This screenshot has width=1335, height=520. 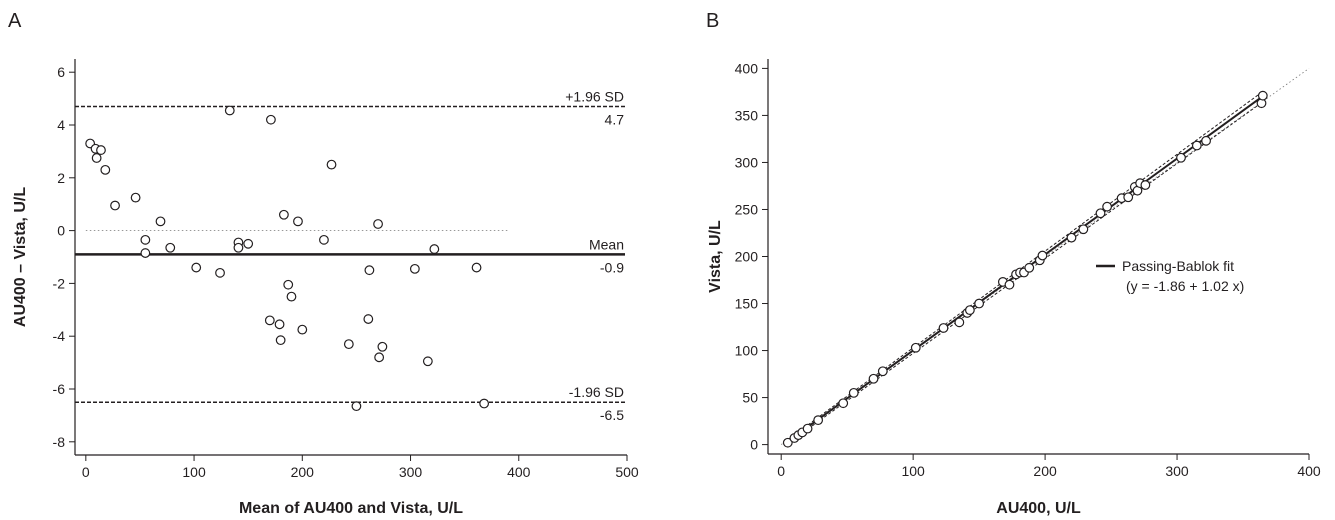 What do you see at coordinates (747, 68) in the screenshot?
I see `y-tick-label: 400` at bounding box center [747, 68].